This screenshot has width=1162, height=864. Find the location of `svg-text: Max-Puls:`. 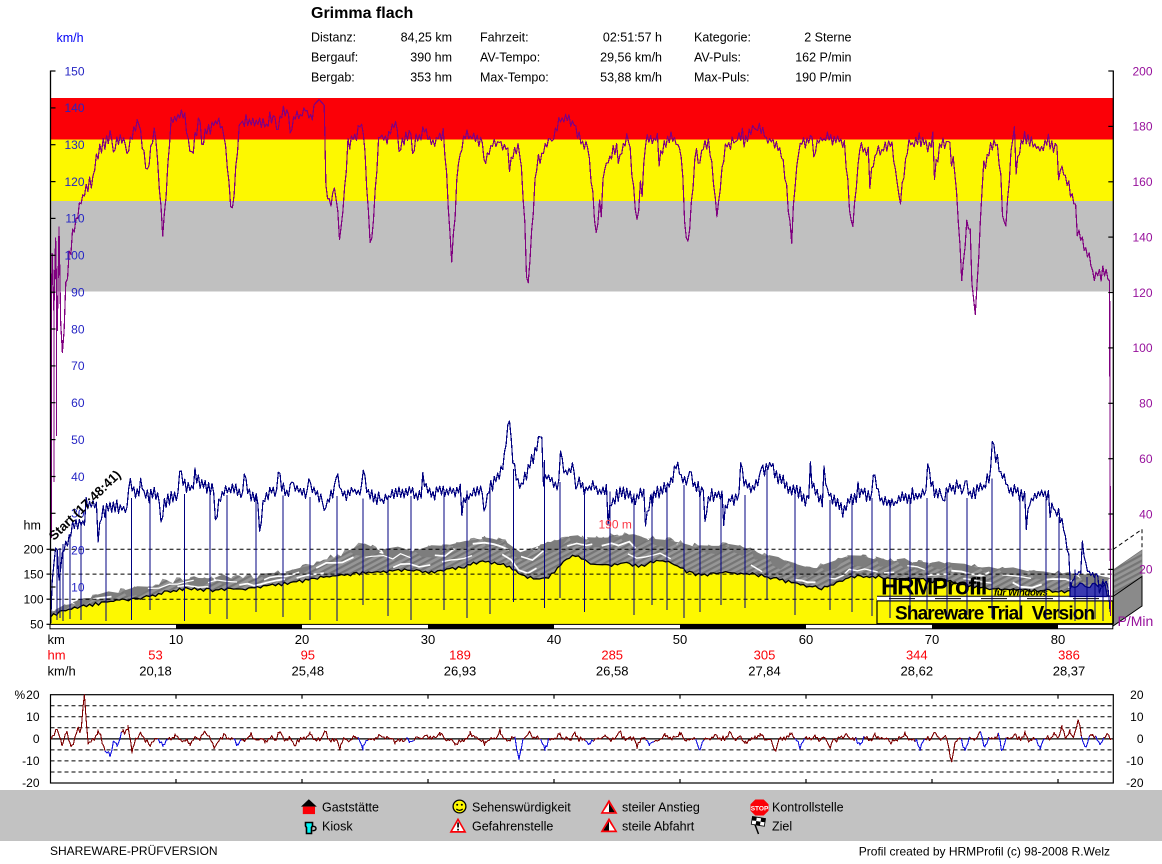

svg-text: Max-Puls: is located at coordinates (722, 78).